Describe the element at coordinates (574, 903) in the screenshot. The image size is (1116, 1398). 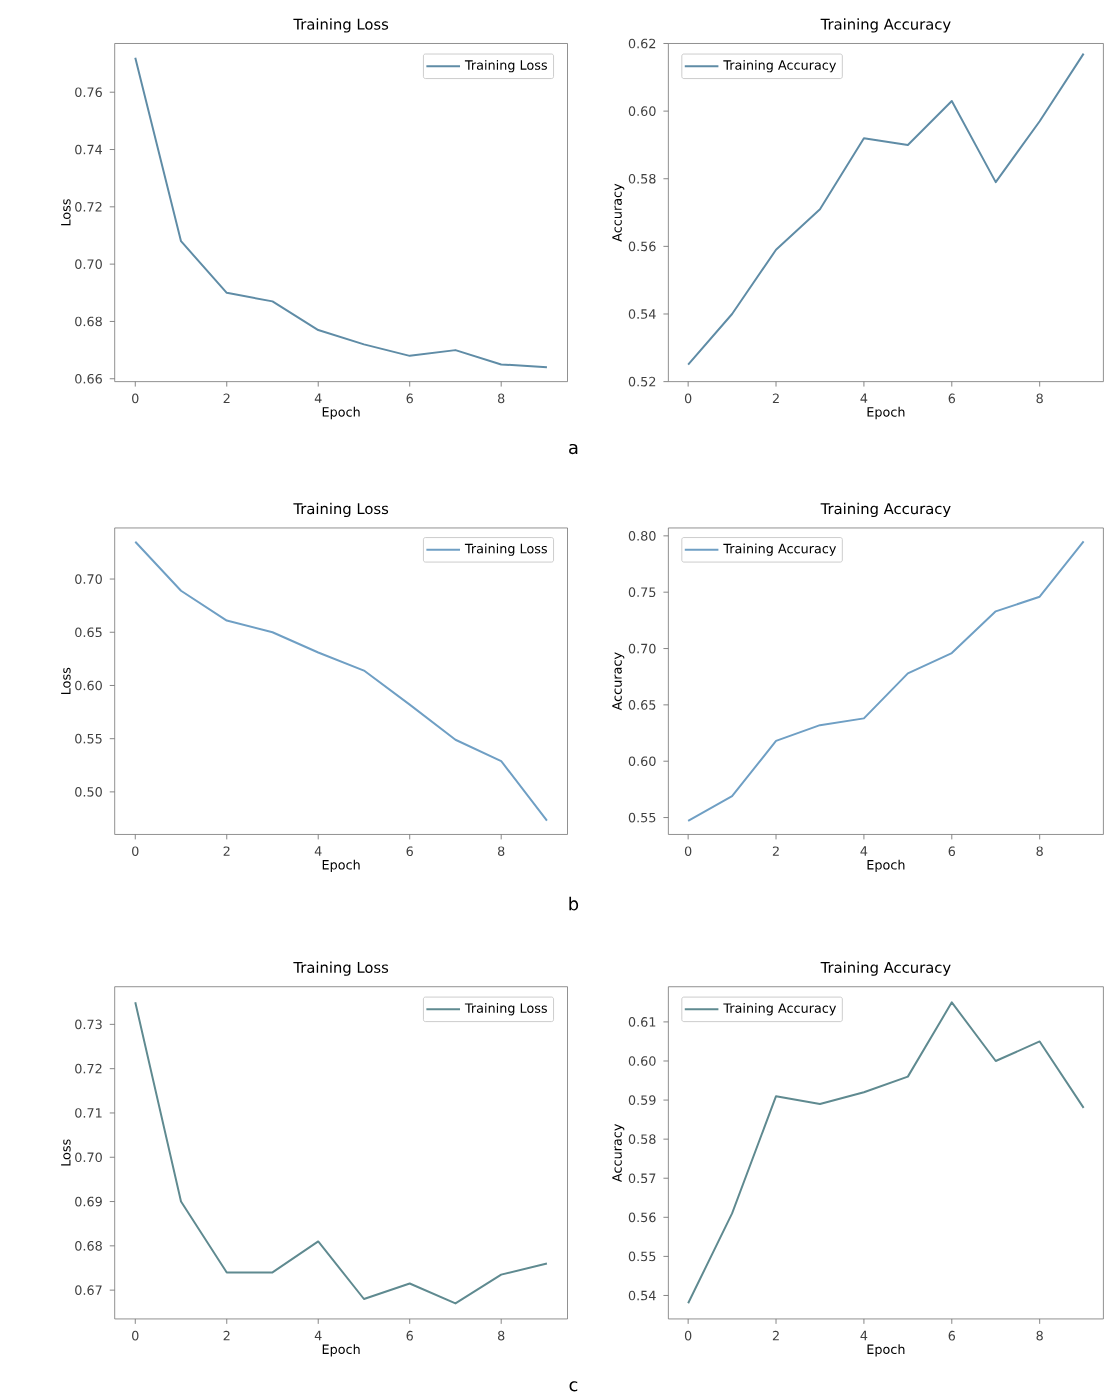
I see `text: b` at that location.